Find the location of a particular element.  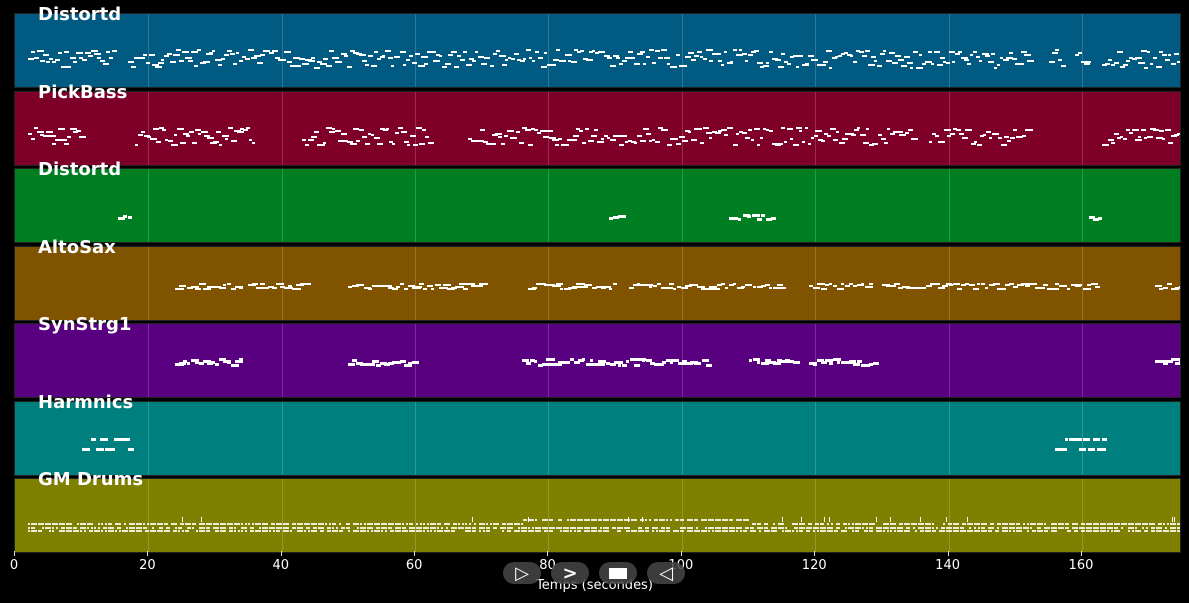

stop-button is located at coordinates (618, 573).